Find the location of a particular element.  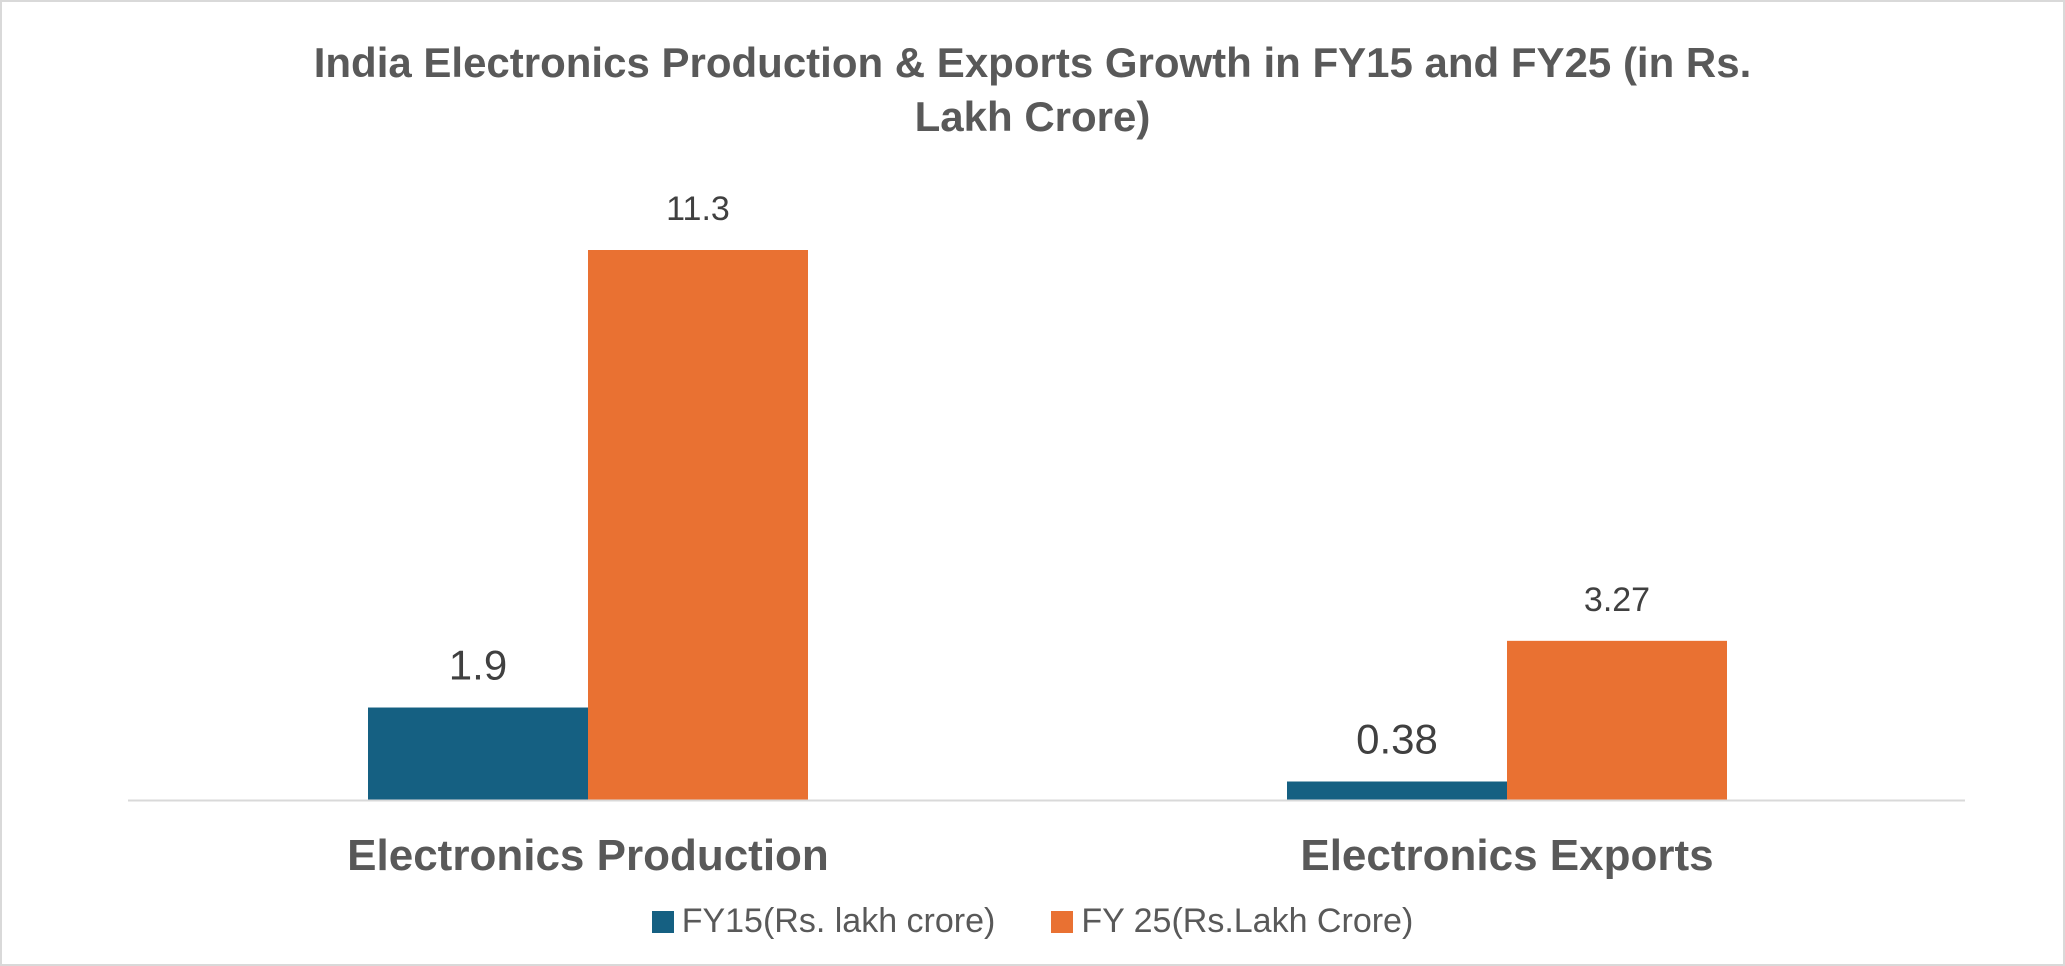

legend-item-fy25: FY 25(Rs.Lakh Crore) is located at coordinates (1232, 921).